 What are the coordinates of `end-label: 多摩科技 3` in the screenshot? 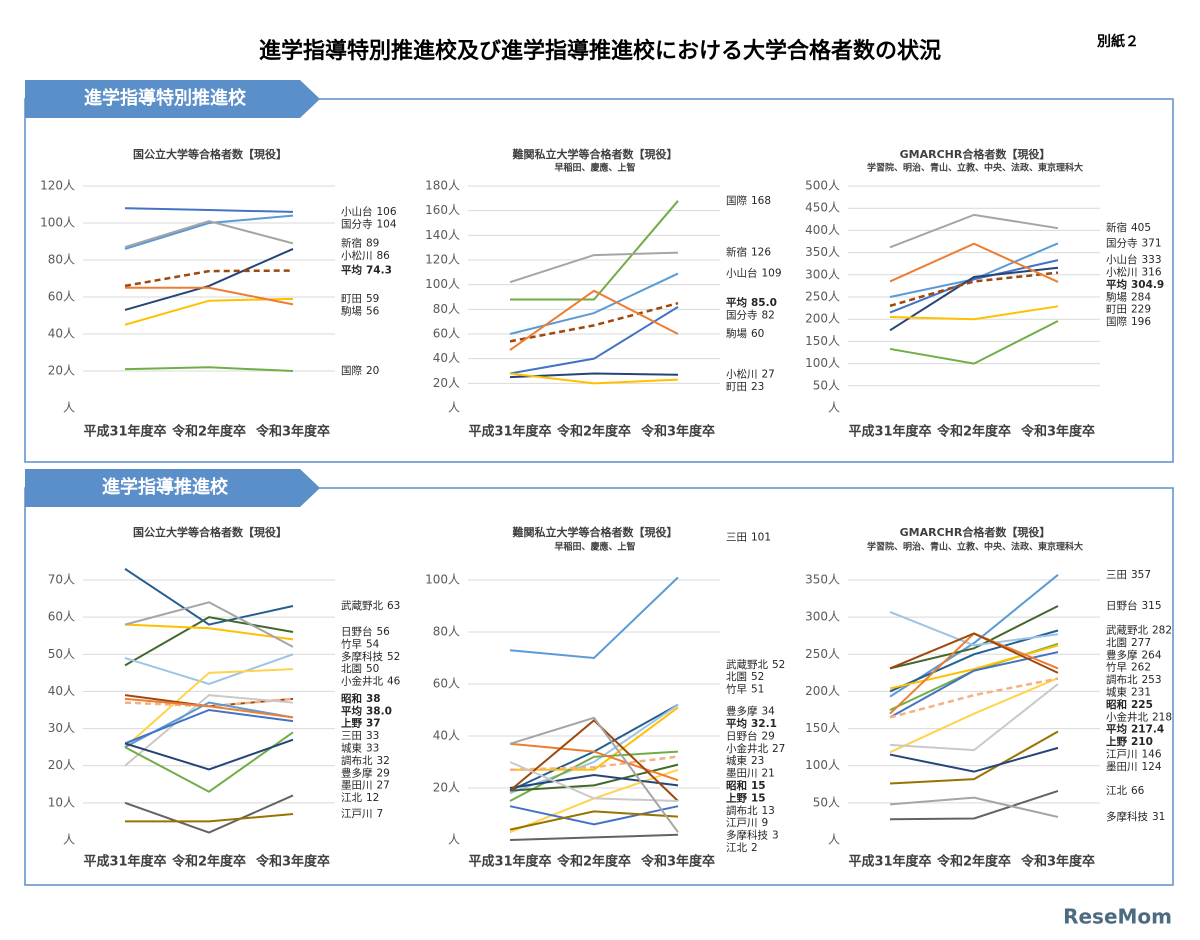 It's located at (752, 835).